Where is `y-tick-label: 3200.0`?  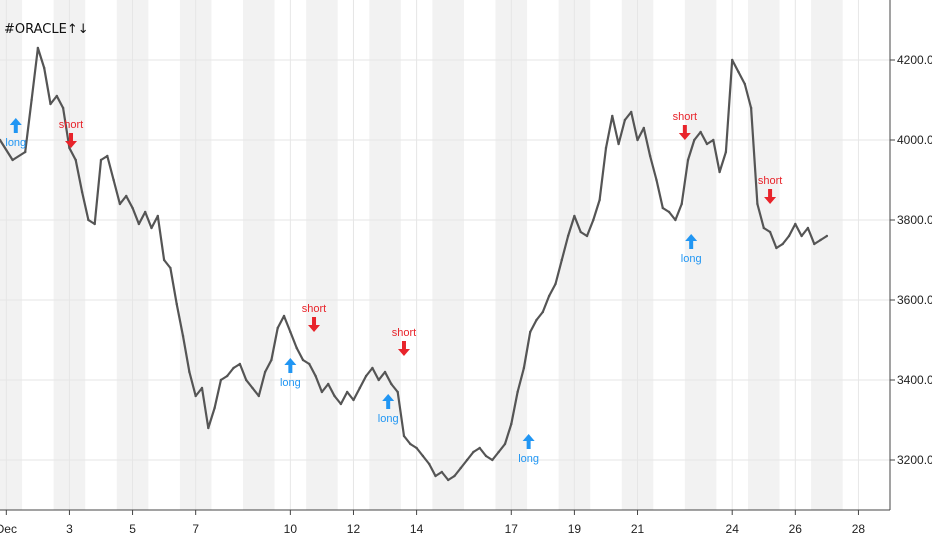
y-tick-label: 3200.0 is located at coordinates (914, 460).